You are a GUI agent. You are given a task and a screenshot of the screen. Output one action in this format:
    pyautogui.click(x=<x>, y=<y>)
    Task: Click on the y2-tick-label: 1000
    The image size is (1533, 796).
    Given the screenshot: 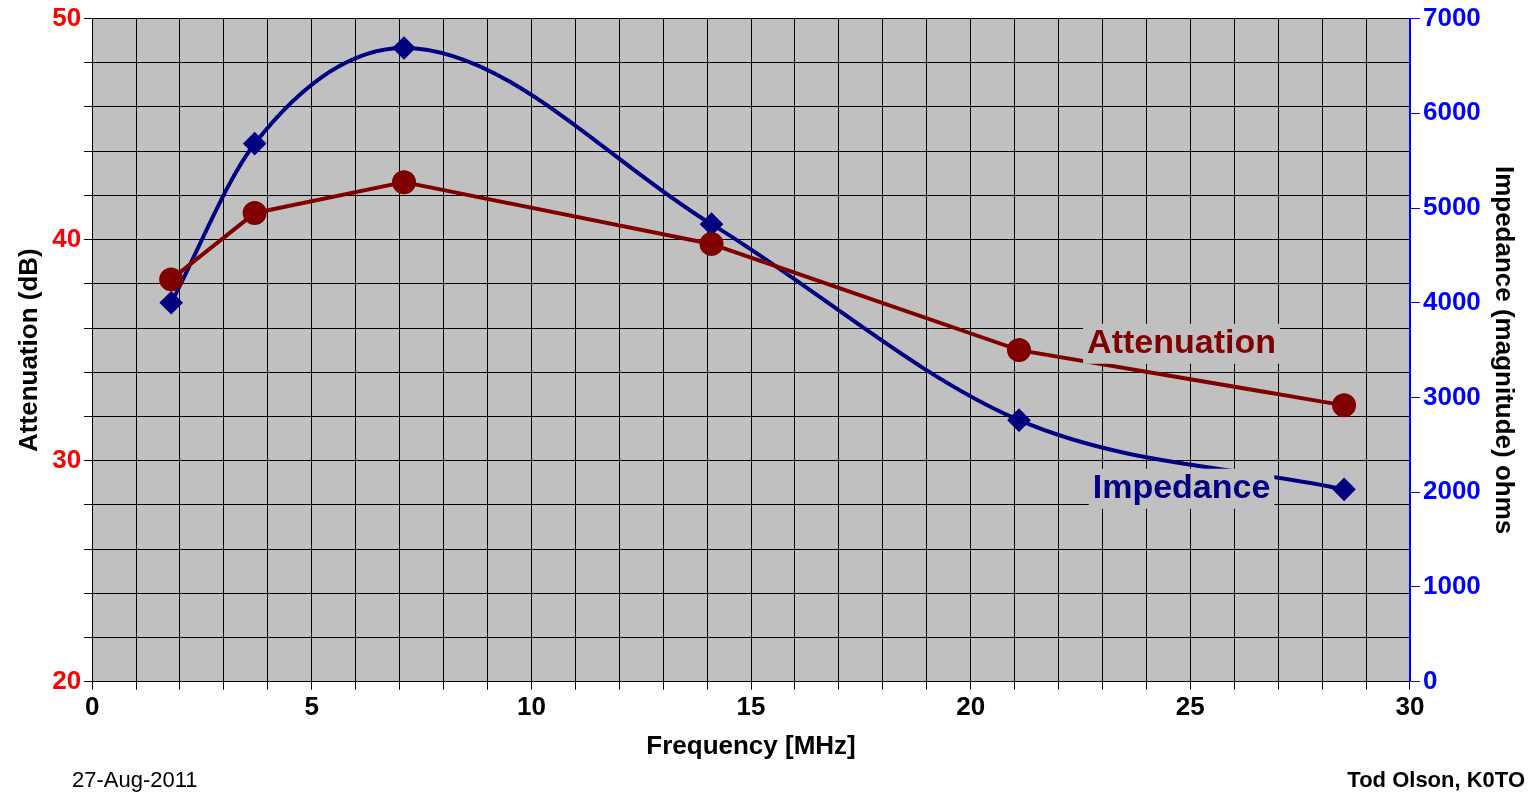 What is the action you would take?
    pyautogui.click(x=1451, y=585)
    